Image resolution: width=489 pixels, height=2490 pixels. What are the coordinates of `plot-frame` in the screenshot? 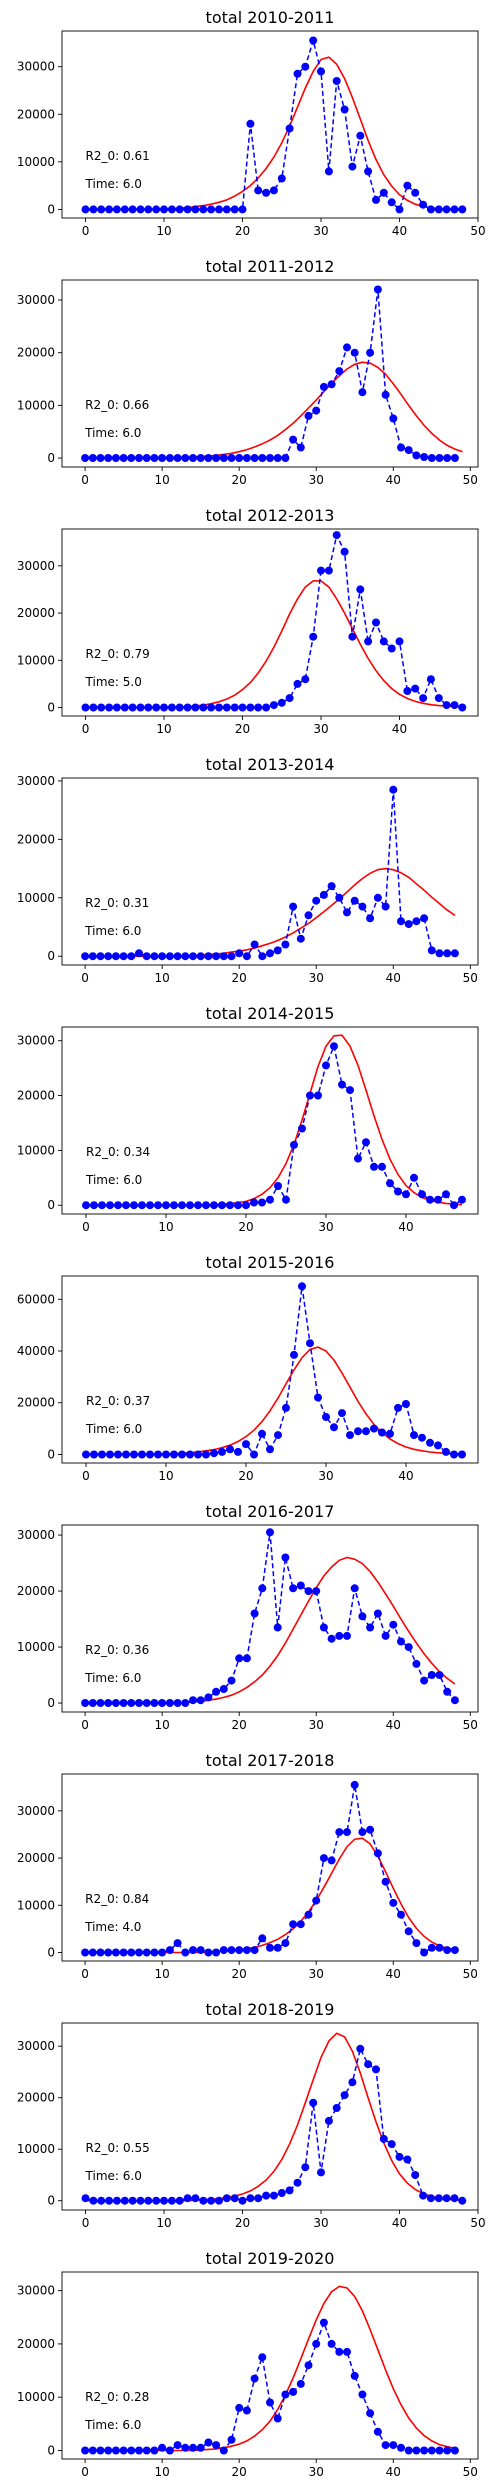 It's located at (270, 1618).